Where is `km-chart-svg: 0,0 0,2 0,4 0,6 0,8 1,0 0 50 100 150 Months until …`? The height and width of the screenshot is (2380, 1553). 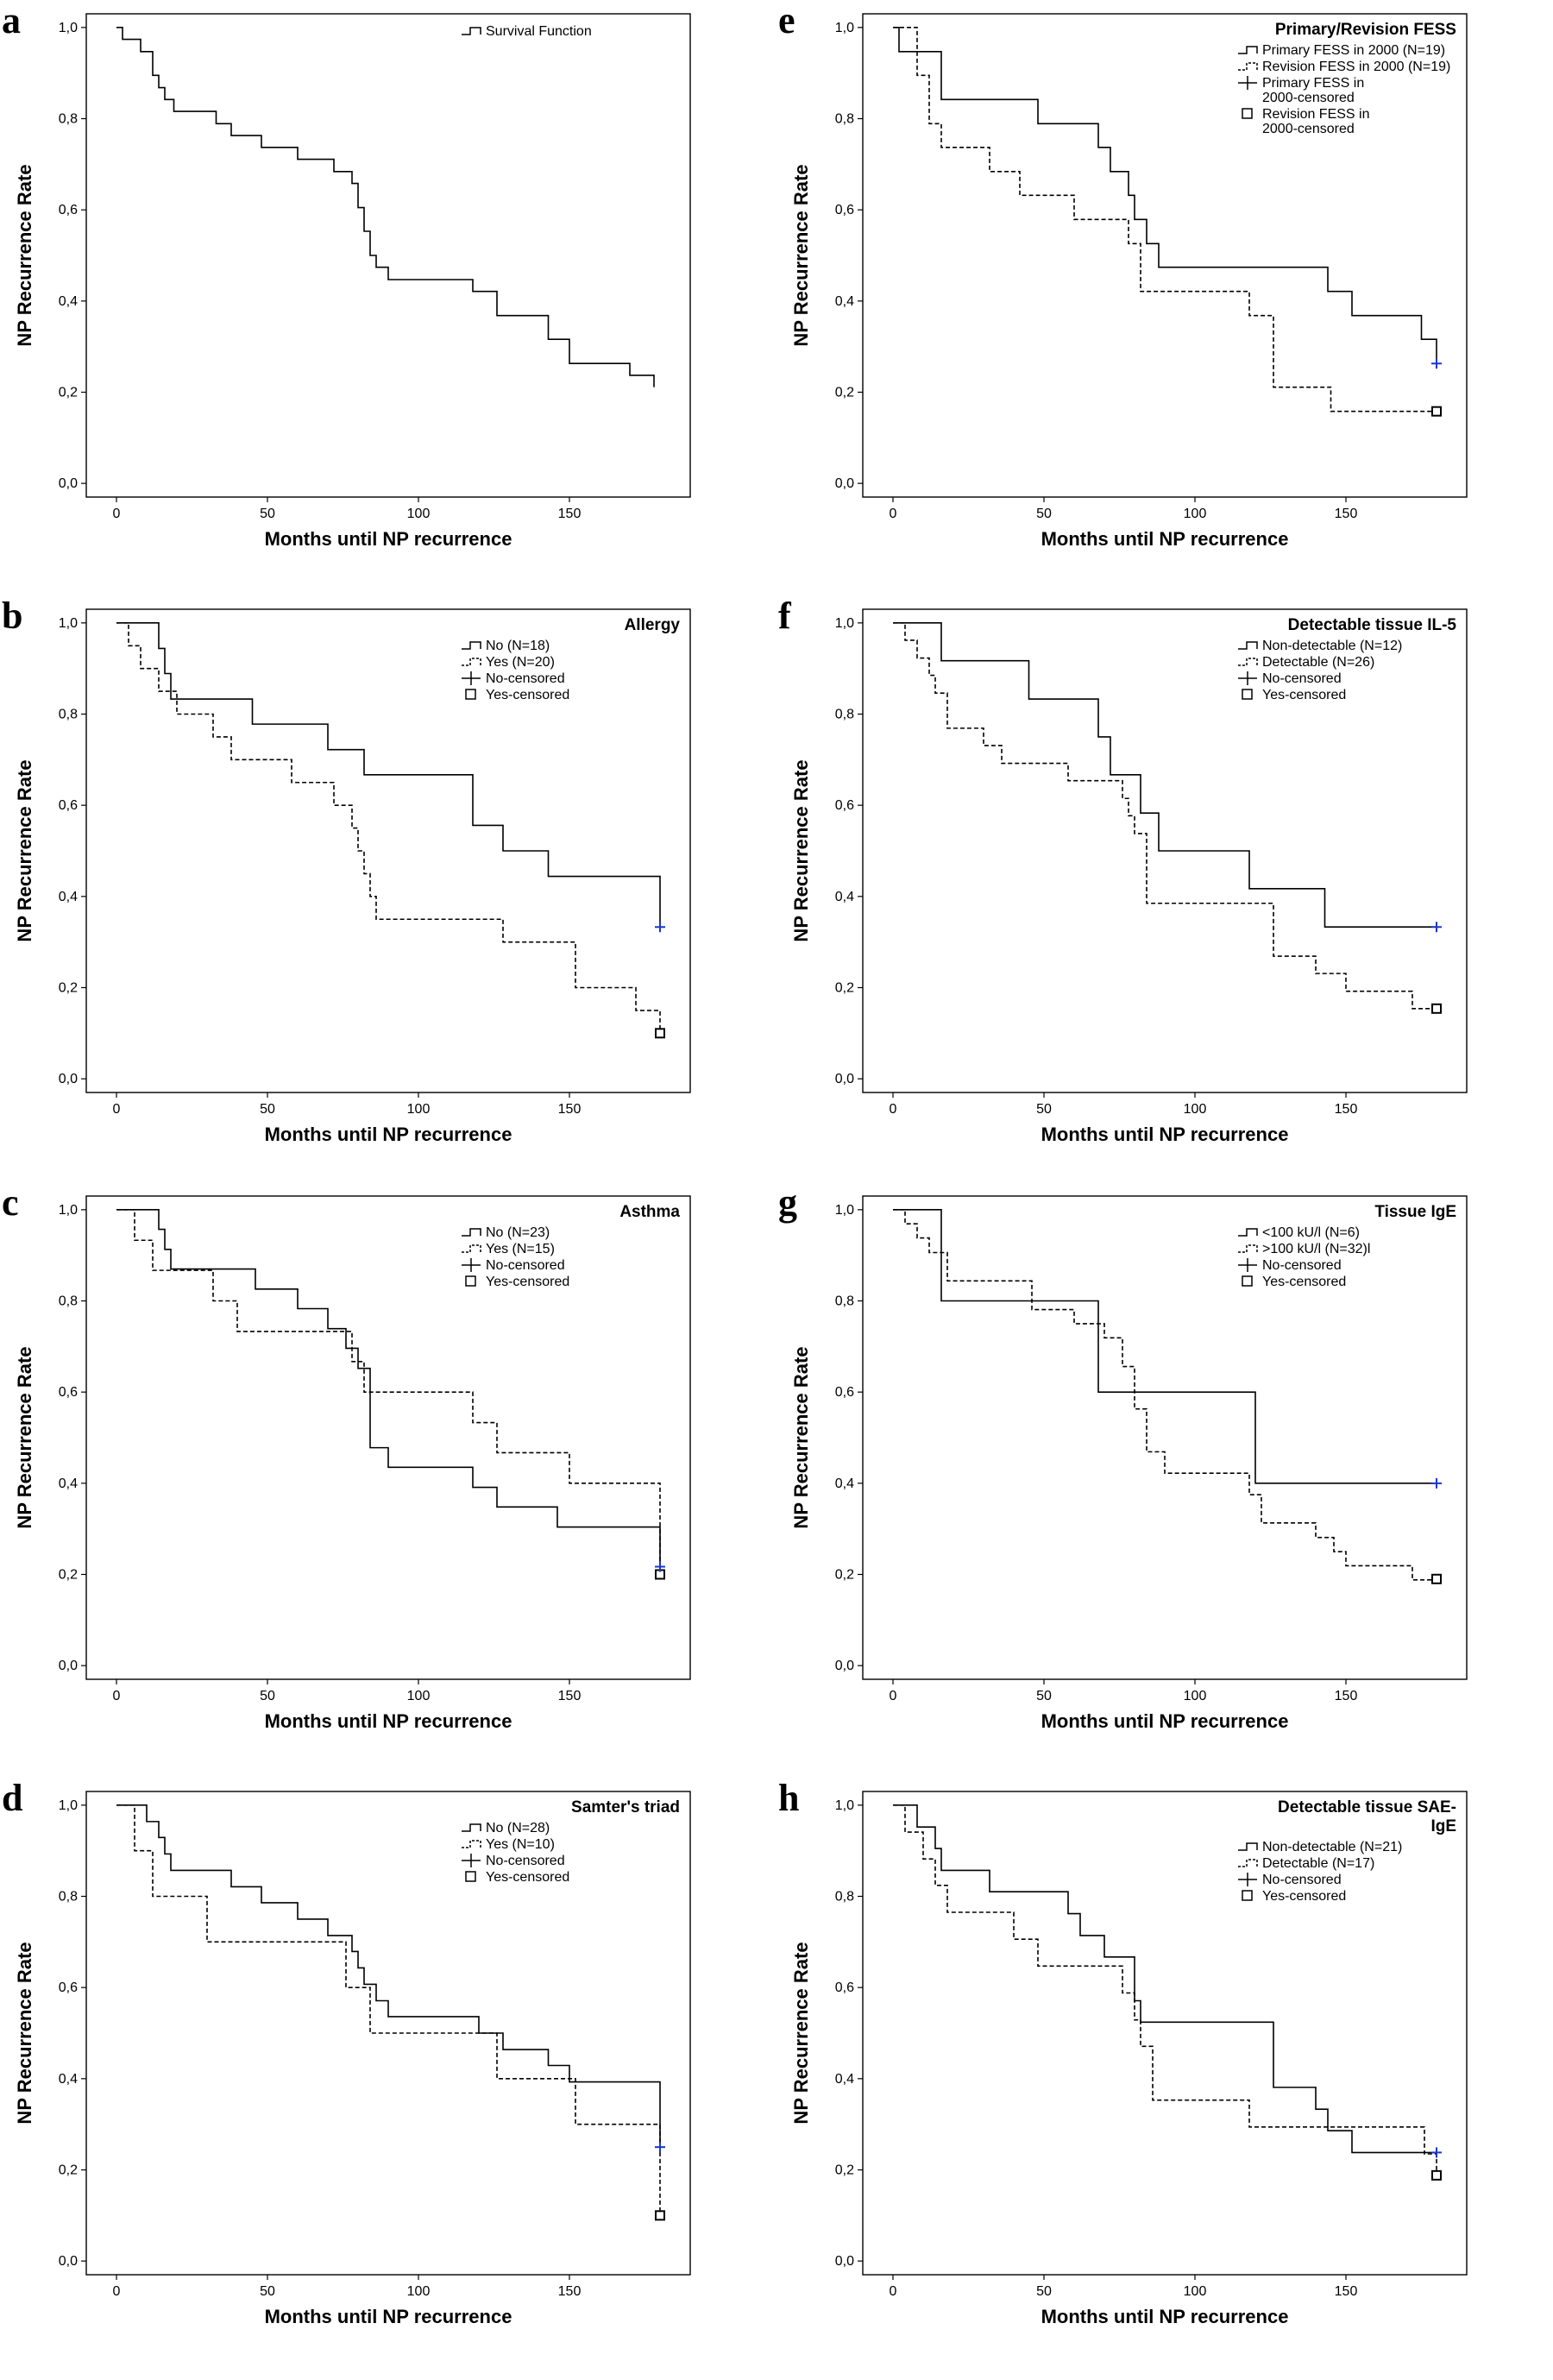
km-chart-svg: 0,0 0,2 0,4 0,6 0,8 1,0 0 50 100 150 Months until … is located at coordinates (352, 282).